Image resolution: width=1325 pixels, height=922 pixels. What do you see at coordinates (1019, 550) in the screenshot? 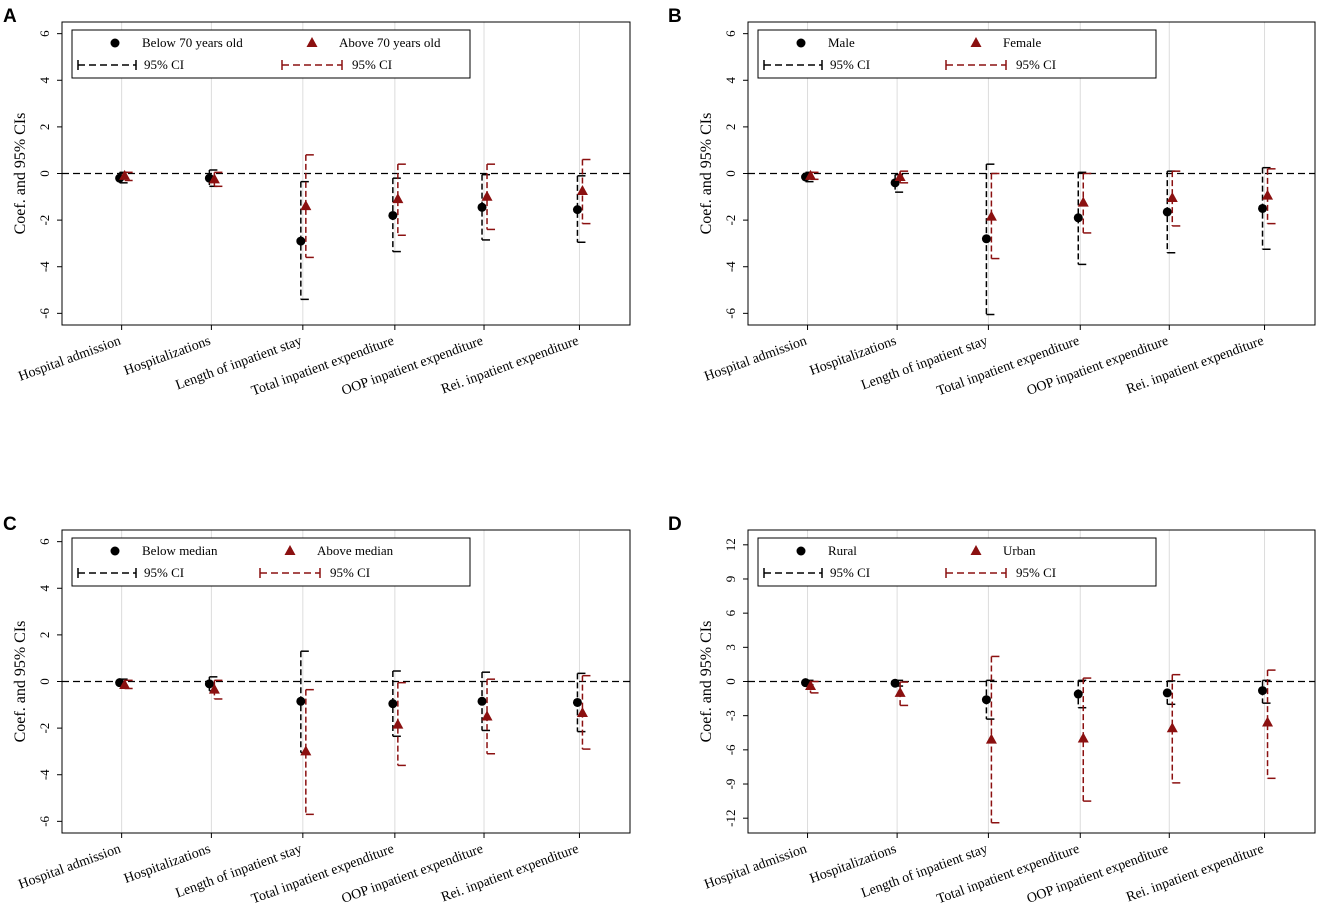
I see `legend-label: Urban` at bounding box center [1019, 550].